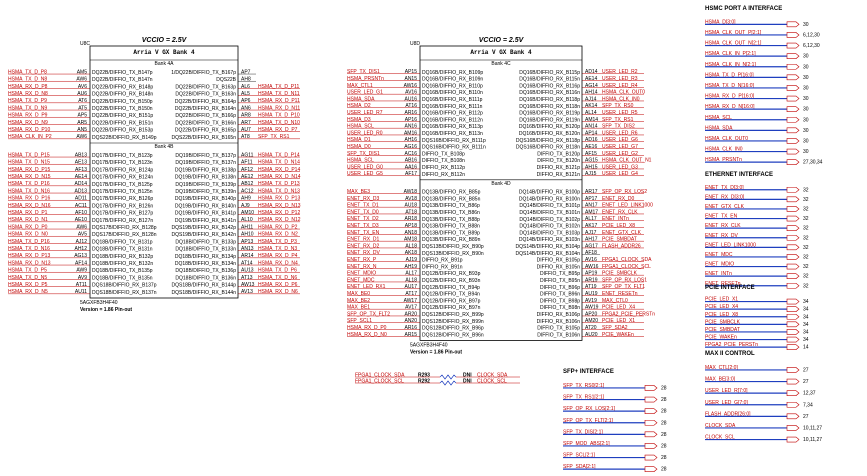  I want to click on pin-number: AR7, so click(246, 123).